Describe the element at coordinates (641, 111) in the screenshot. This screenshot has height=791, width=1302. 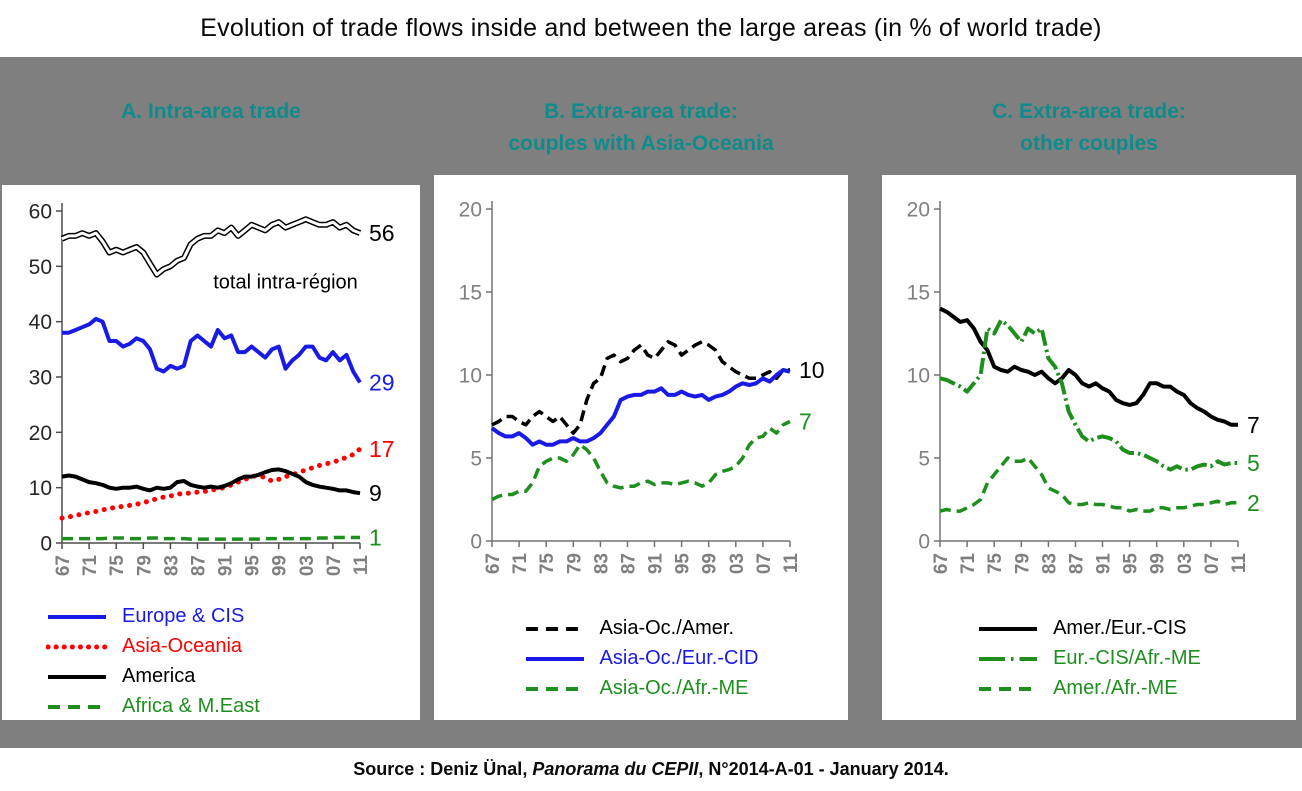
I see `panel-b-heading-line1: B. Extra-area trade:` at that location.